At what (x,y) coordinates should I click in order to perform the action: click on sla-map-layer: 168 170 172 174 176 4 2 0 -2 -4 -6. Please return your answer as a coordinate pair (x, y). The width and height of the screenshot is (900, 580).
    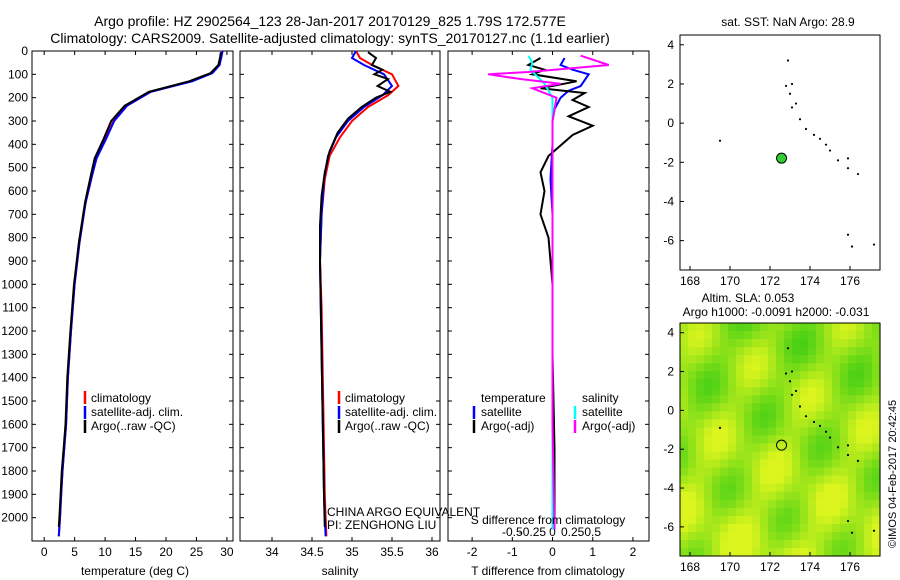
    Looking at the image, I should click on (769, 450).